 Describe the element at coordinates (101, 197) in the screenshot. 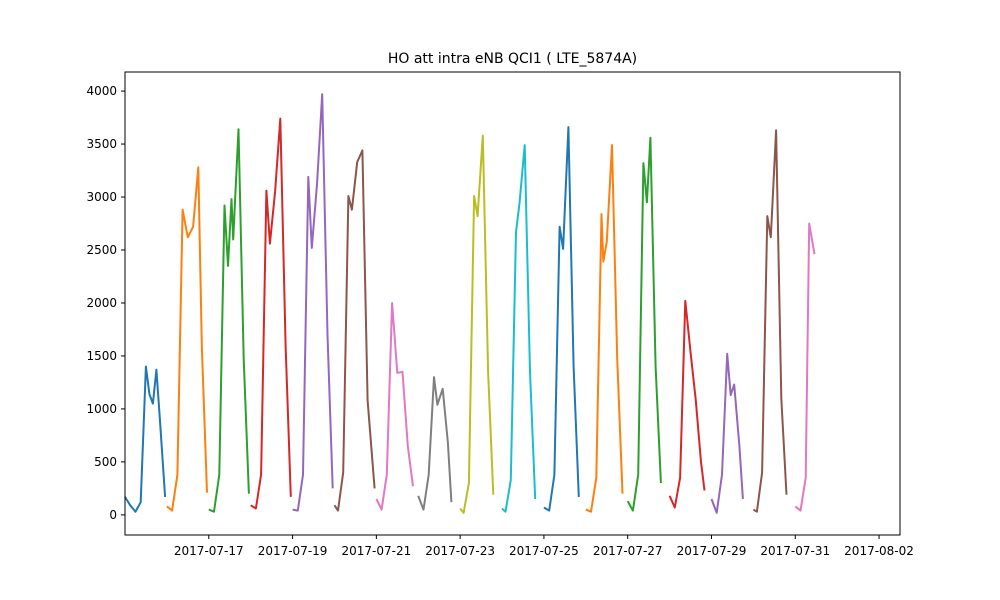

I see `y-tick-label: 3000` at that location.